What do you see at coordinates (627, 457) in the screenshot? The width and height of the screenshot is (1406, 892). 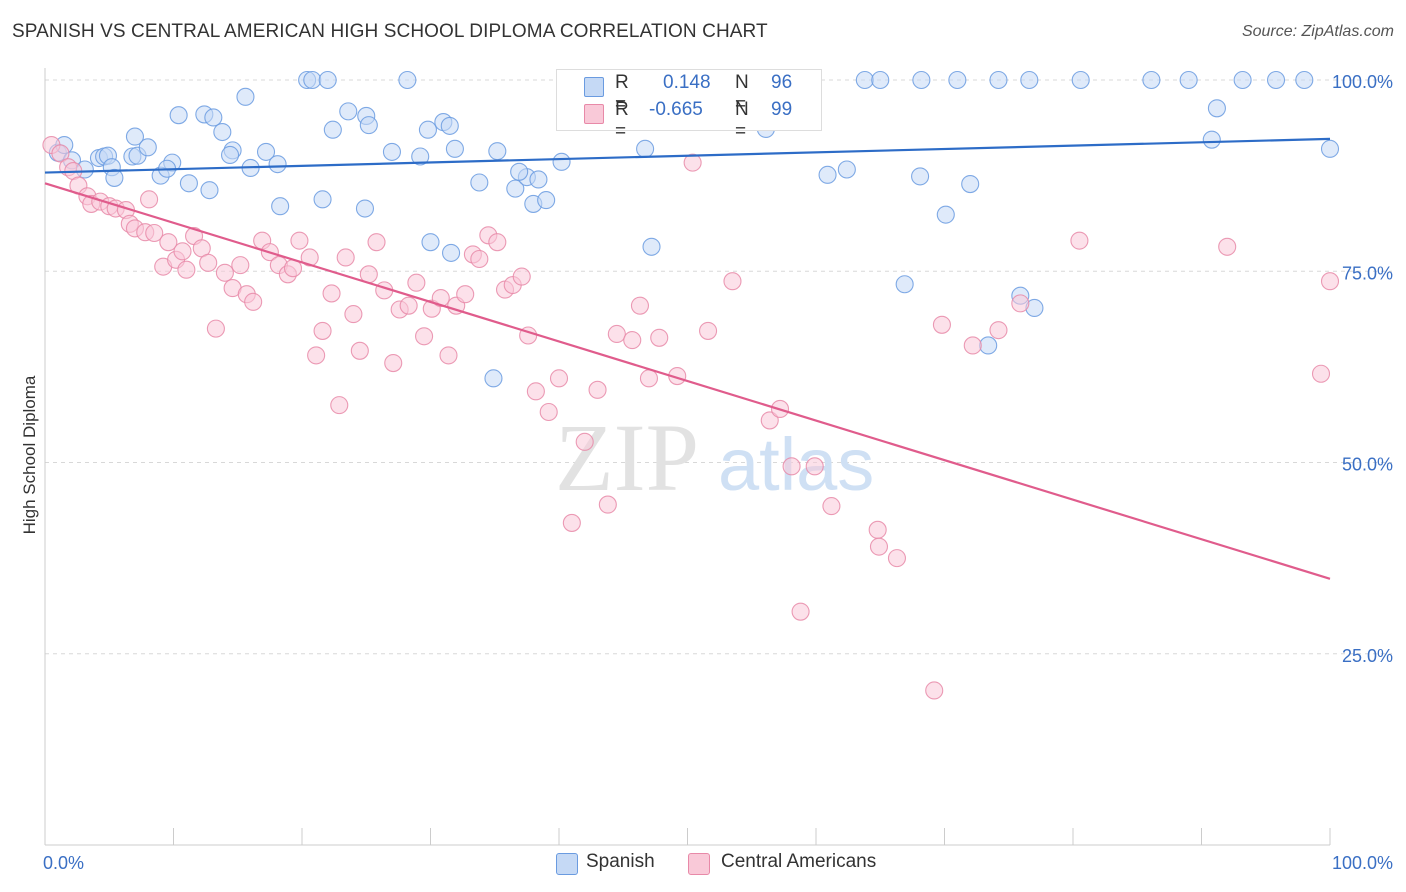 I see `watermark-zip: ZIP` at bounding box center [627, 457].